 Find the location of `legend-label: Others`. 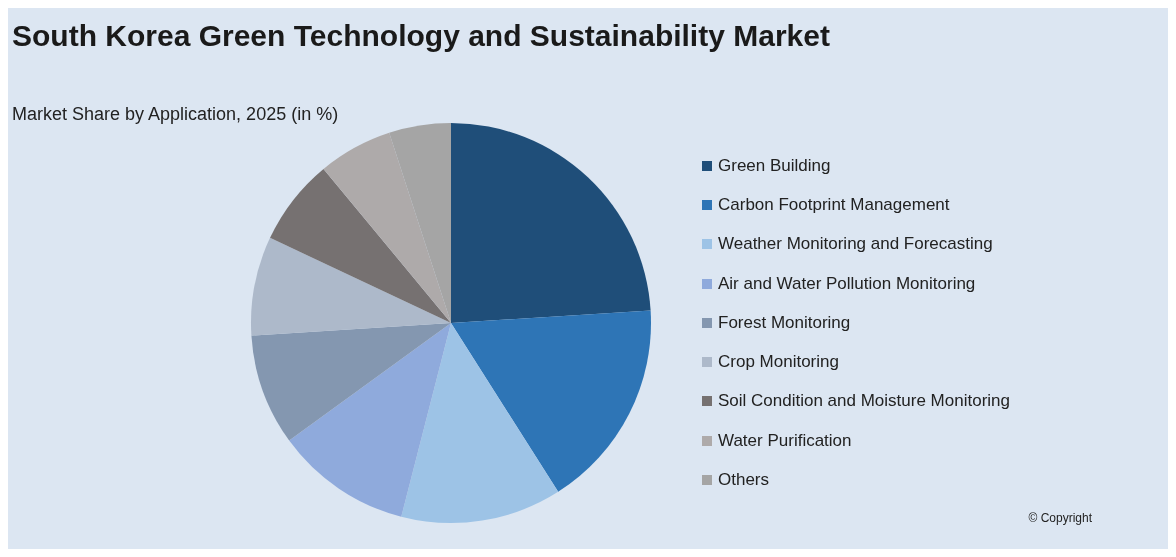

legend-label: Others is located at coordinates (744, 480).